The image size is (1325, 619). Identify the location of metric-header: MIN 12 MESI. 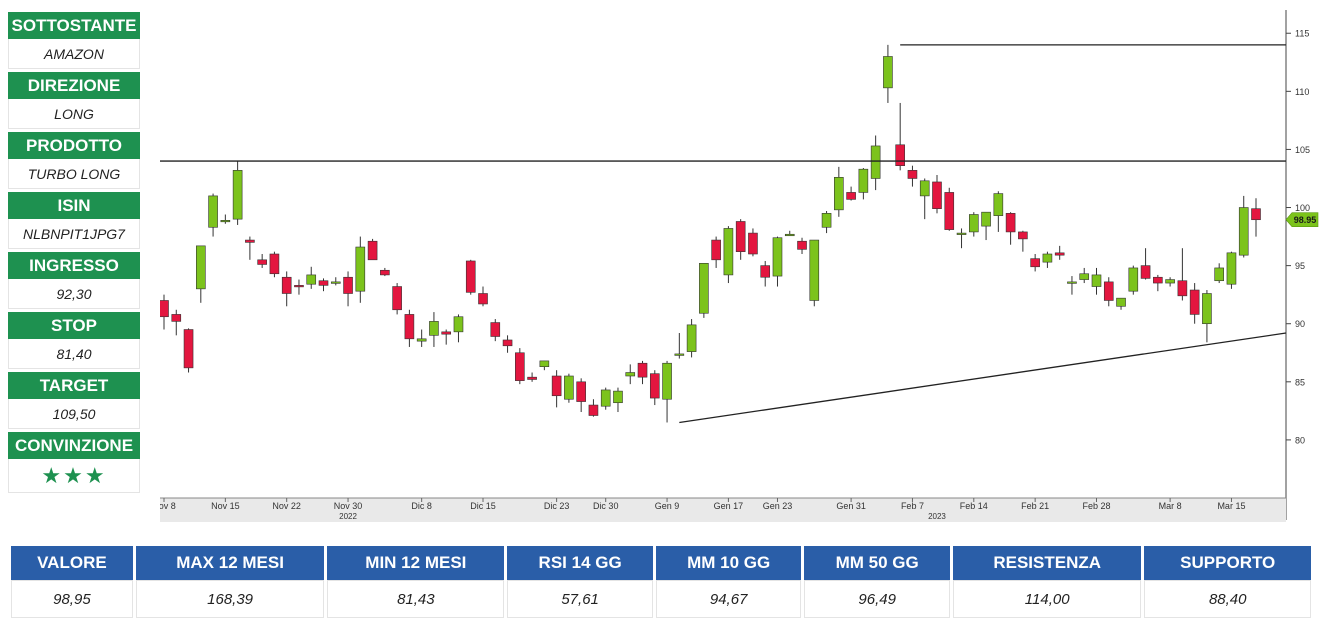
(416, 563).